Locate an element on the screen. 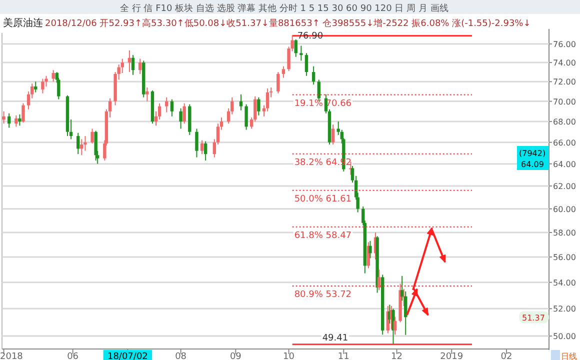  x-tick-label: 11 is located at coordinates (344, 356).